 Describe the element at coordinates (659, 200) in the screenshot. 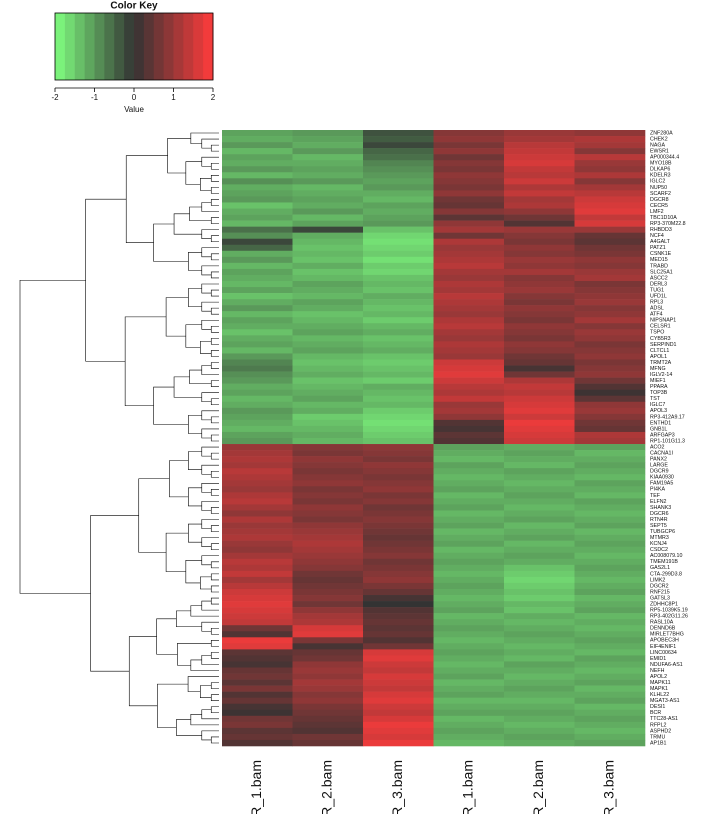

I see `row-label: DGCR8` at that location.